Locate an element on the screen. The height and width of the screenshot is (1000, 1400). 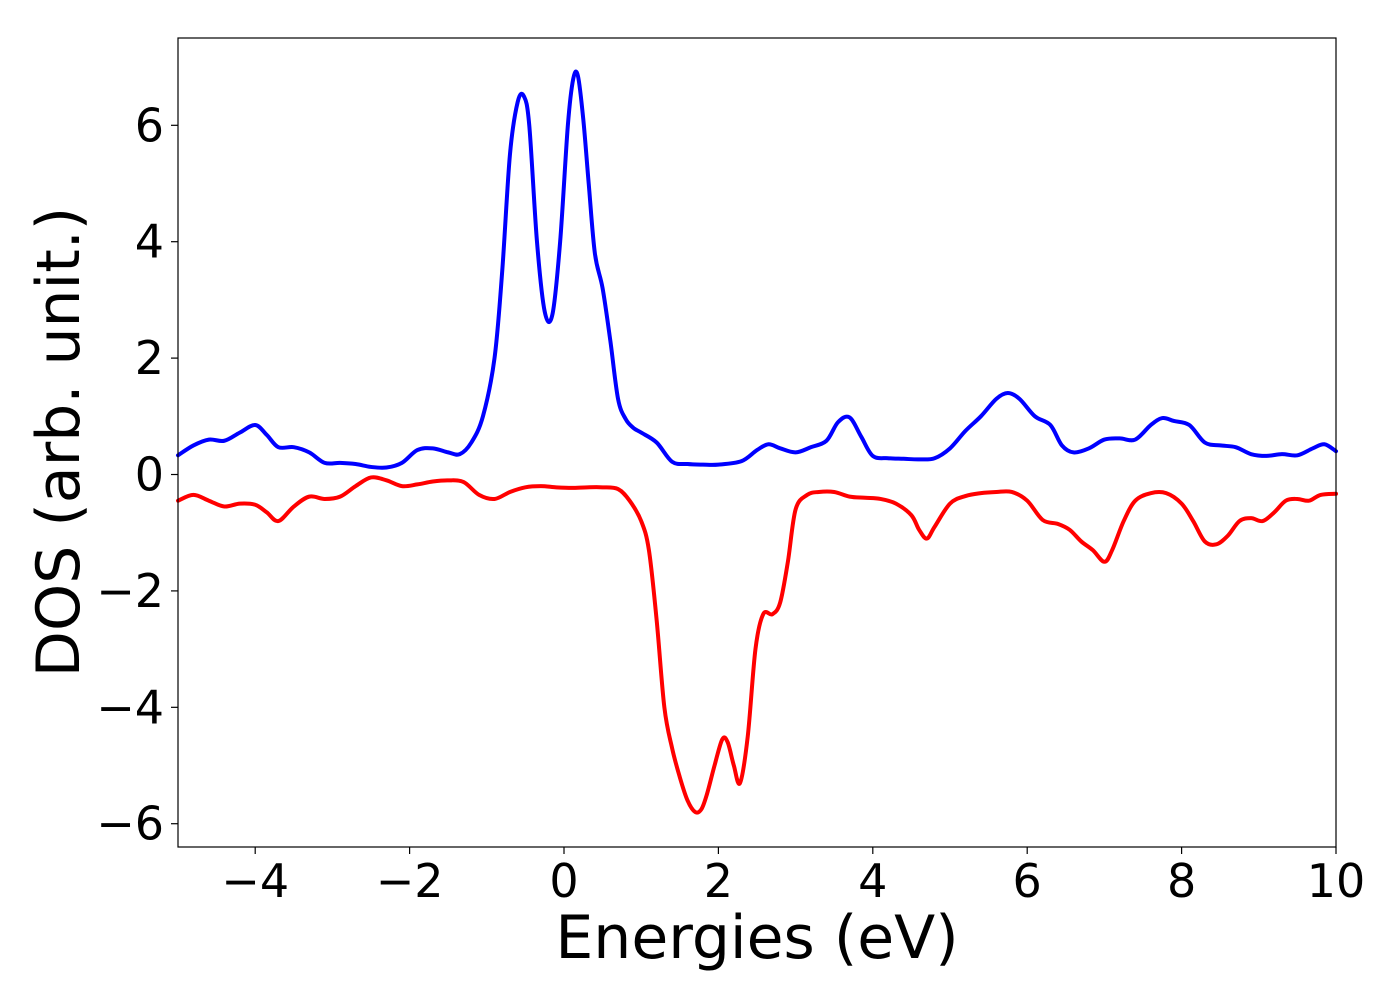
x-tick-label: 8 is located at coordinates (1181, 881).